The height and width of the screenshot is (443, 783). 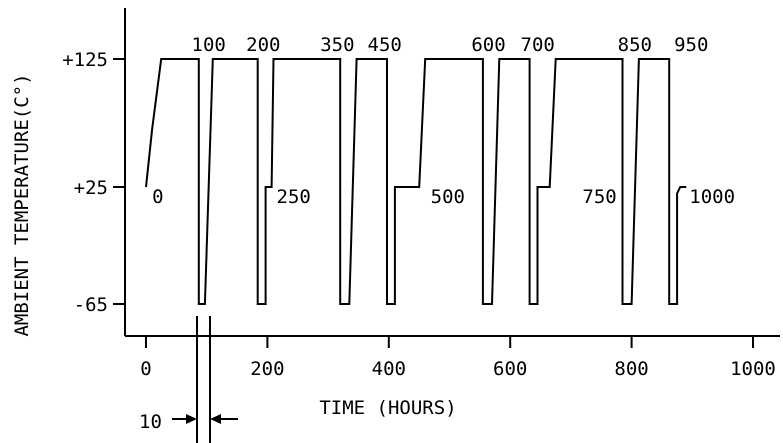 What do you see at coordinates (712, 197) in the screenshot?
I see `hour-annotation: 1000` at bounding box center [712, 197].